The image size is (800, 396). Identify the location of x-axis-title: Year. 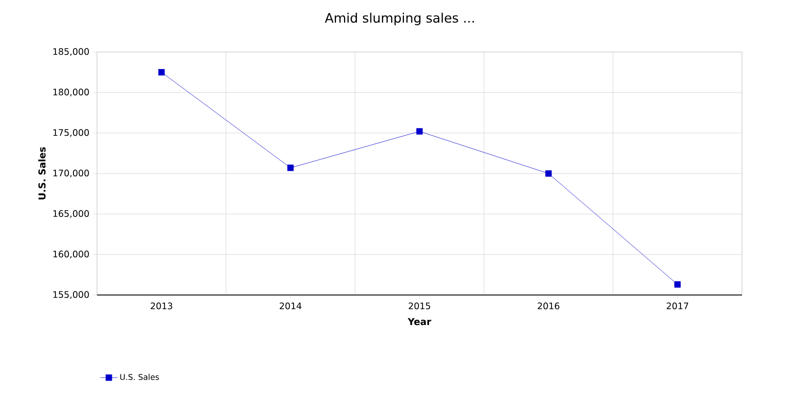
(420, 322).